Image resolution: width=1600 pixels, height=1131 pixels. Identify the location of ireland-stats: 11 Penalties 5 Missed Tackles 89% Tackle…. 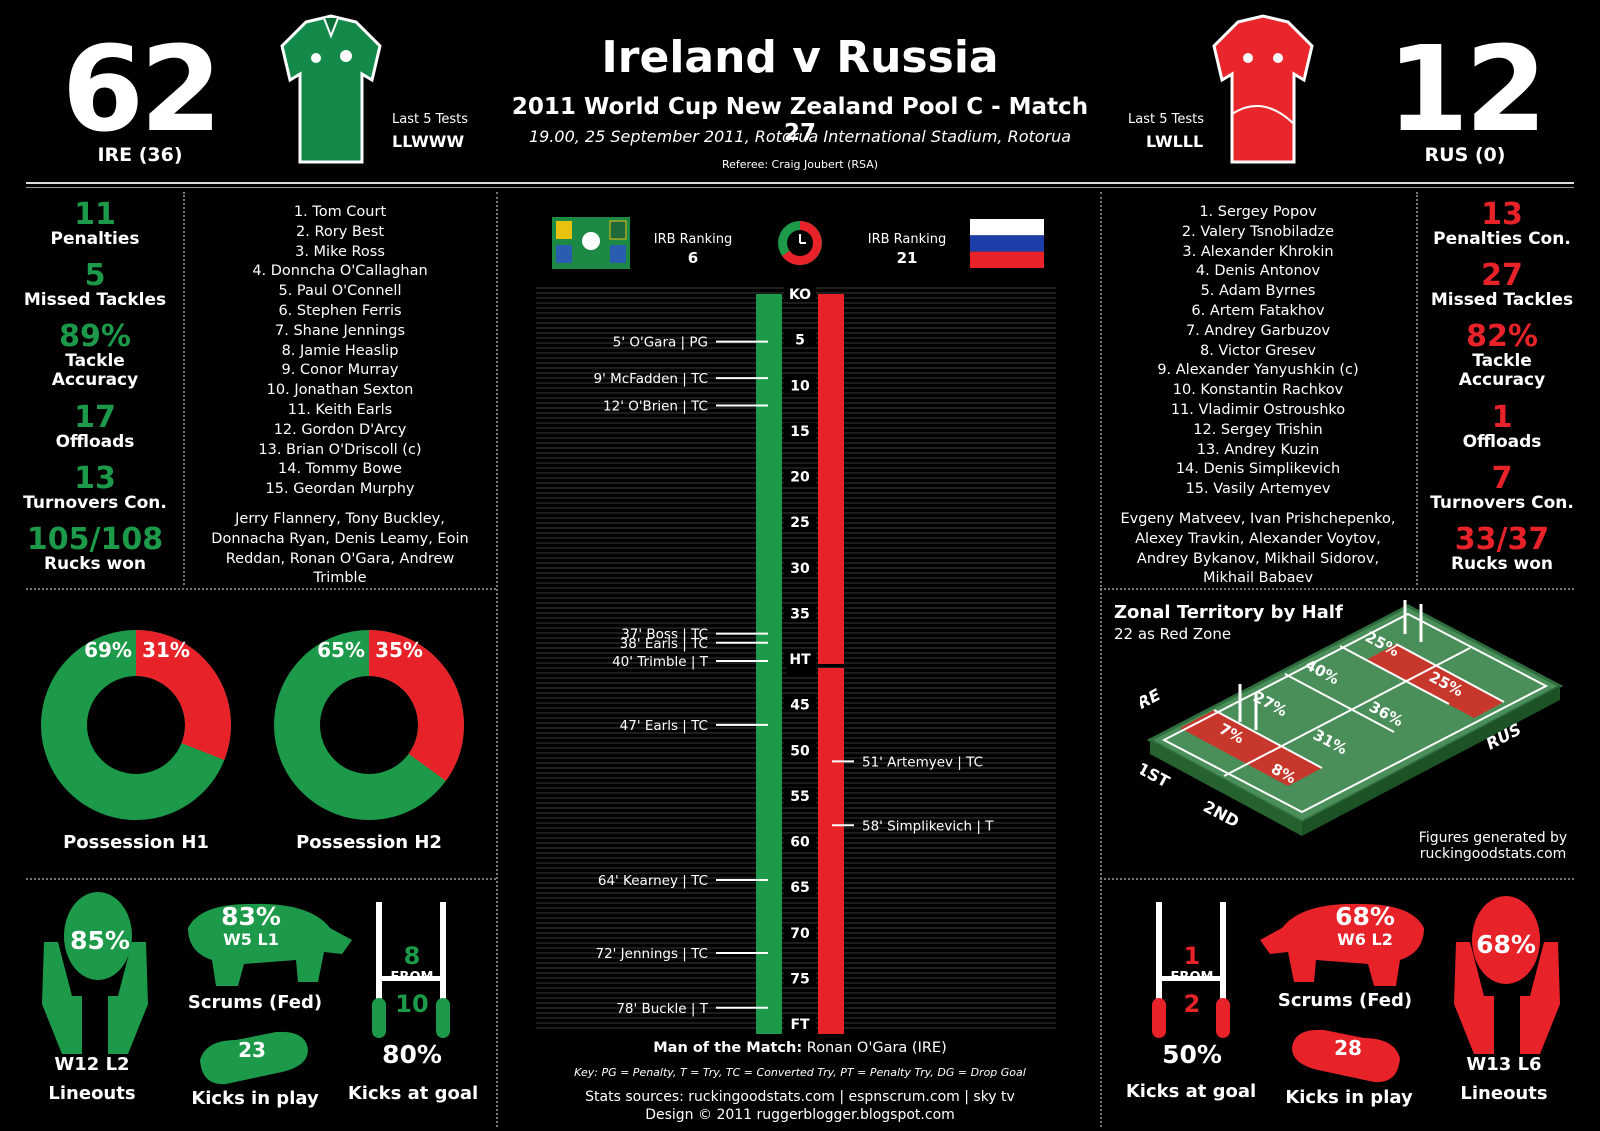
(95, 387).